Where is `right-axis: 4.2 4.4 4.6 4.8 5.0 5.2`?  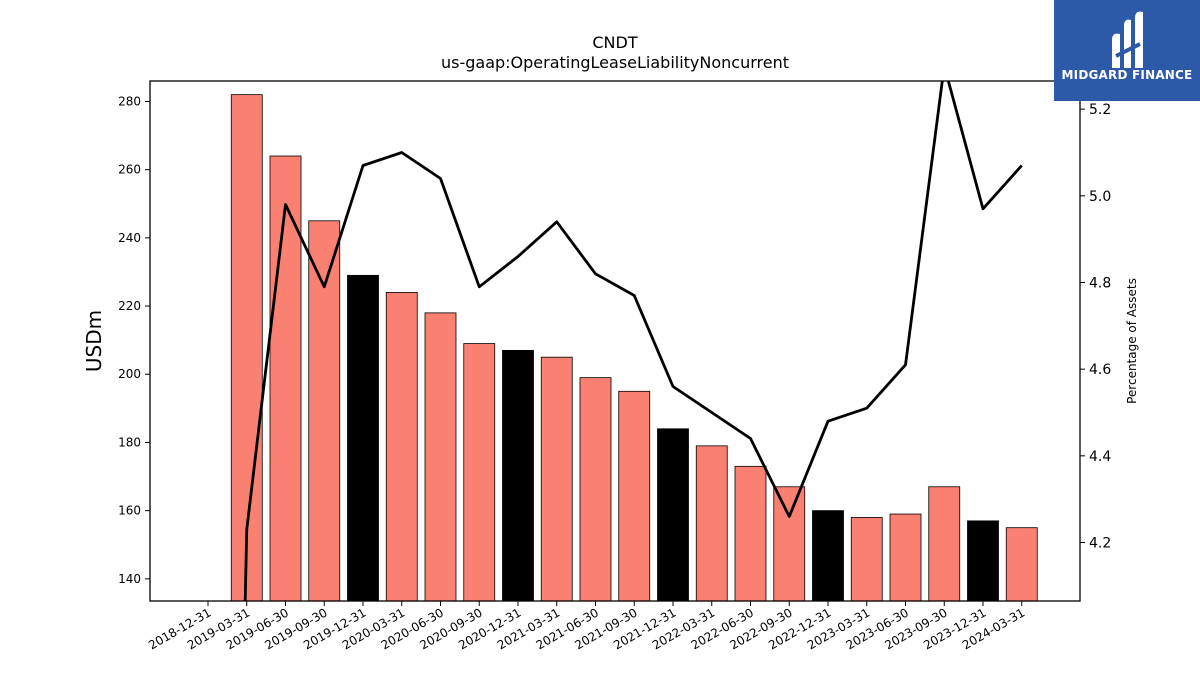 right-axis: 4.2 4.4 4.6 4.8 5.0 5.2 is located at coordinates (1095, 327).